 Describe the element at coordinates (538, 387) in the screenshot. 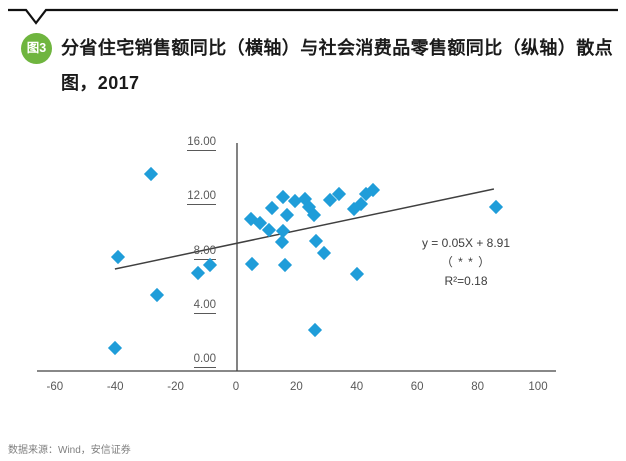

I see `x-tick-label: 100` at that location.